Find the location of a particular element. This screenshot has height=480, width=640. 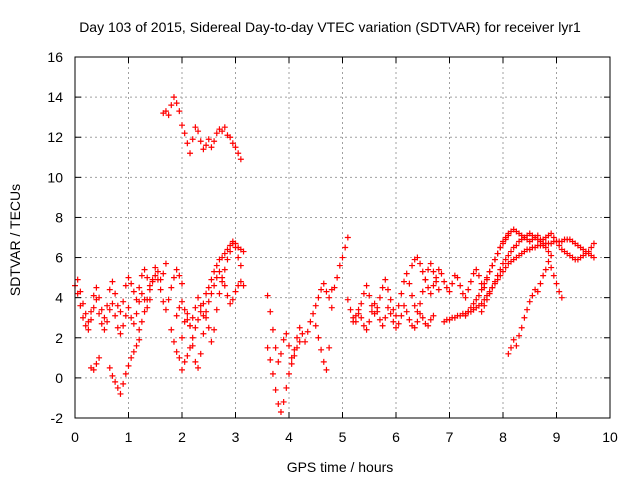

x-tick-label: 10 is located at coordinates (610, 437).